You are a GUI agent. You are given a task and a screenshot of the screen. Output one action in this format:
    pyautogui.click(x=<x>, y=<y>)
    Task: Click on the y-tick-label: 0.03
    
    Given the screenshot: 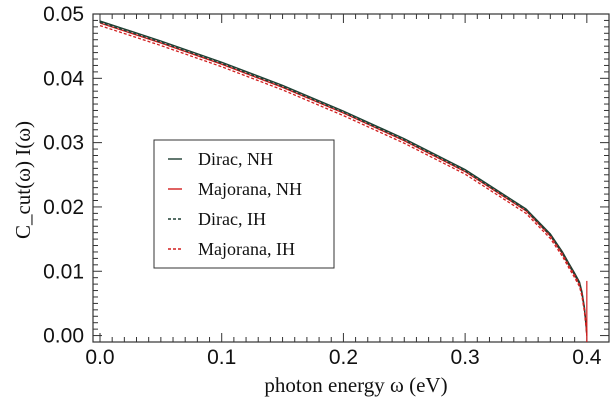 What is the action you would take?
    pyautogui.click(x=63, y=143)
    